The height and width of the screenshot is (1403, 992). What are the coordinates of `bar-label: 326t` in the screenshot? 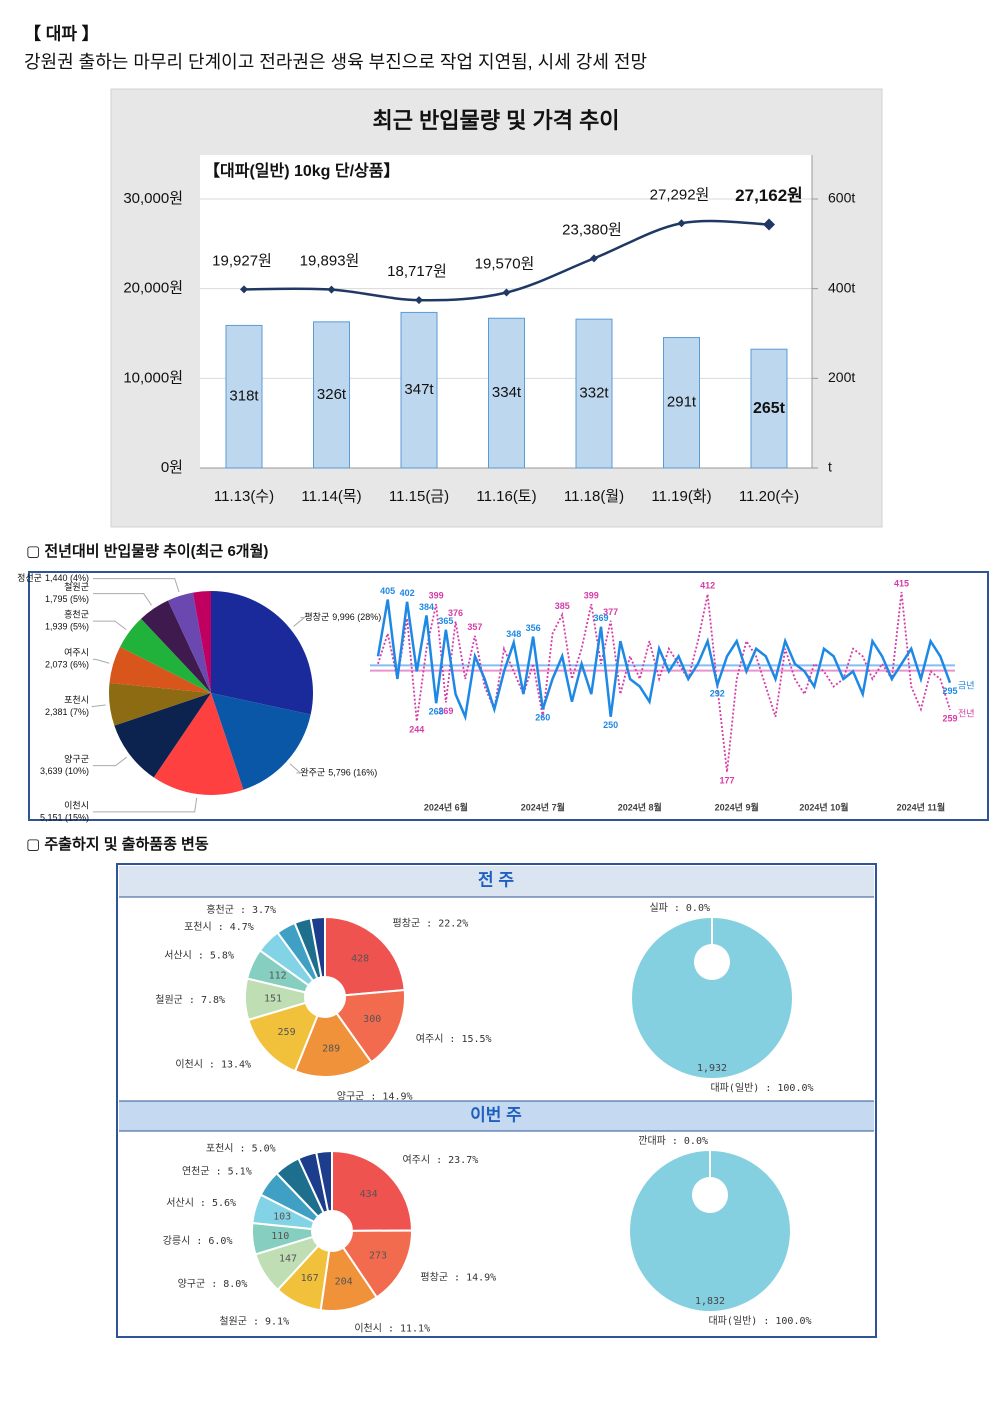 It's located at (332, 394).